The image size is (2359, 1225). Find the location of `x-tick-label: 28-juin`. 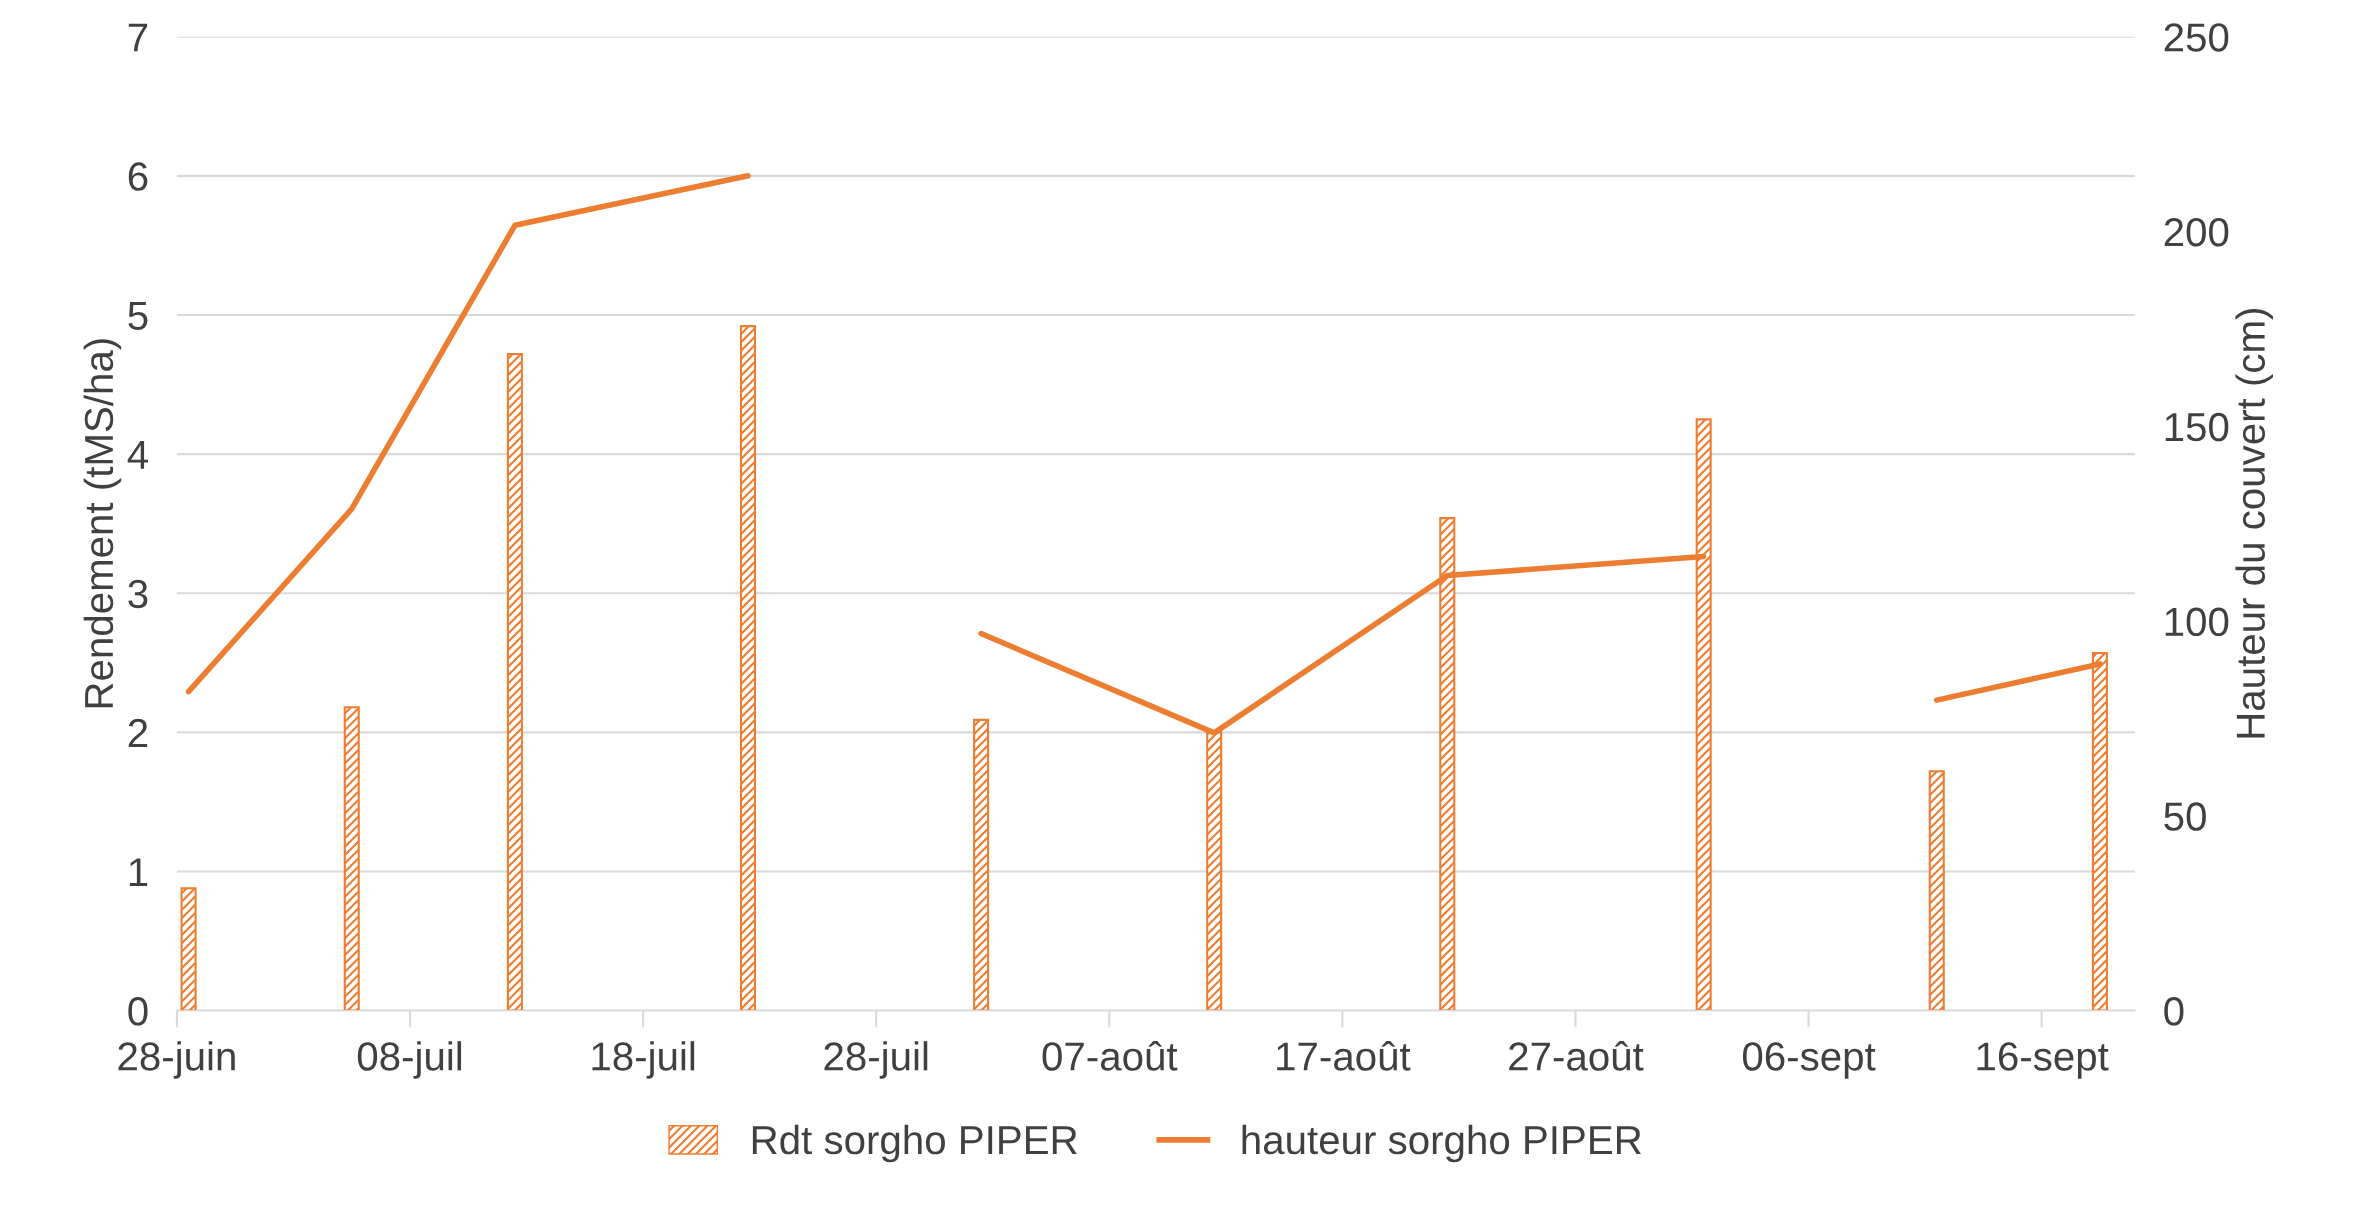

x-tick-label: 28-juin is located at coordinates (176, 1060).